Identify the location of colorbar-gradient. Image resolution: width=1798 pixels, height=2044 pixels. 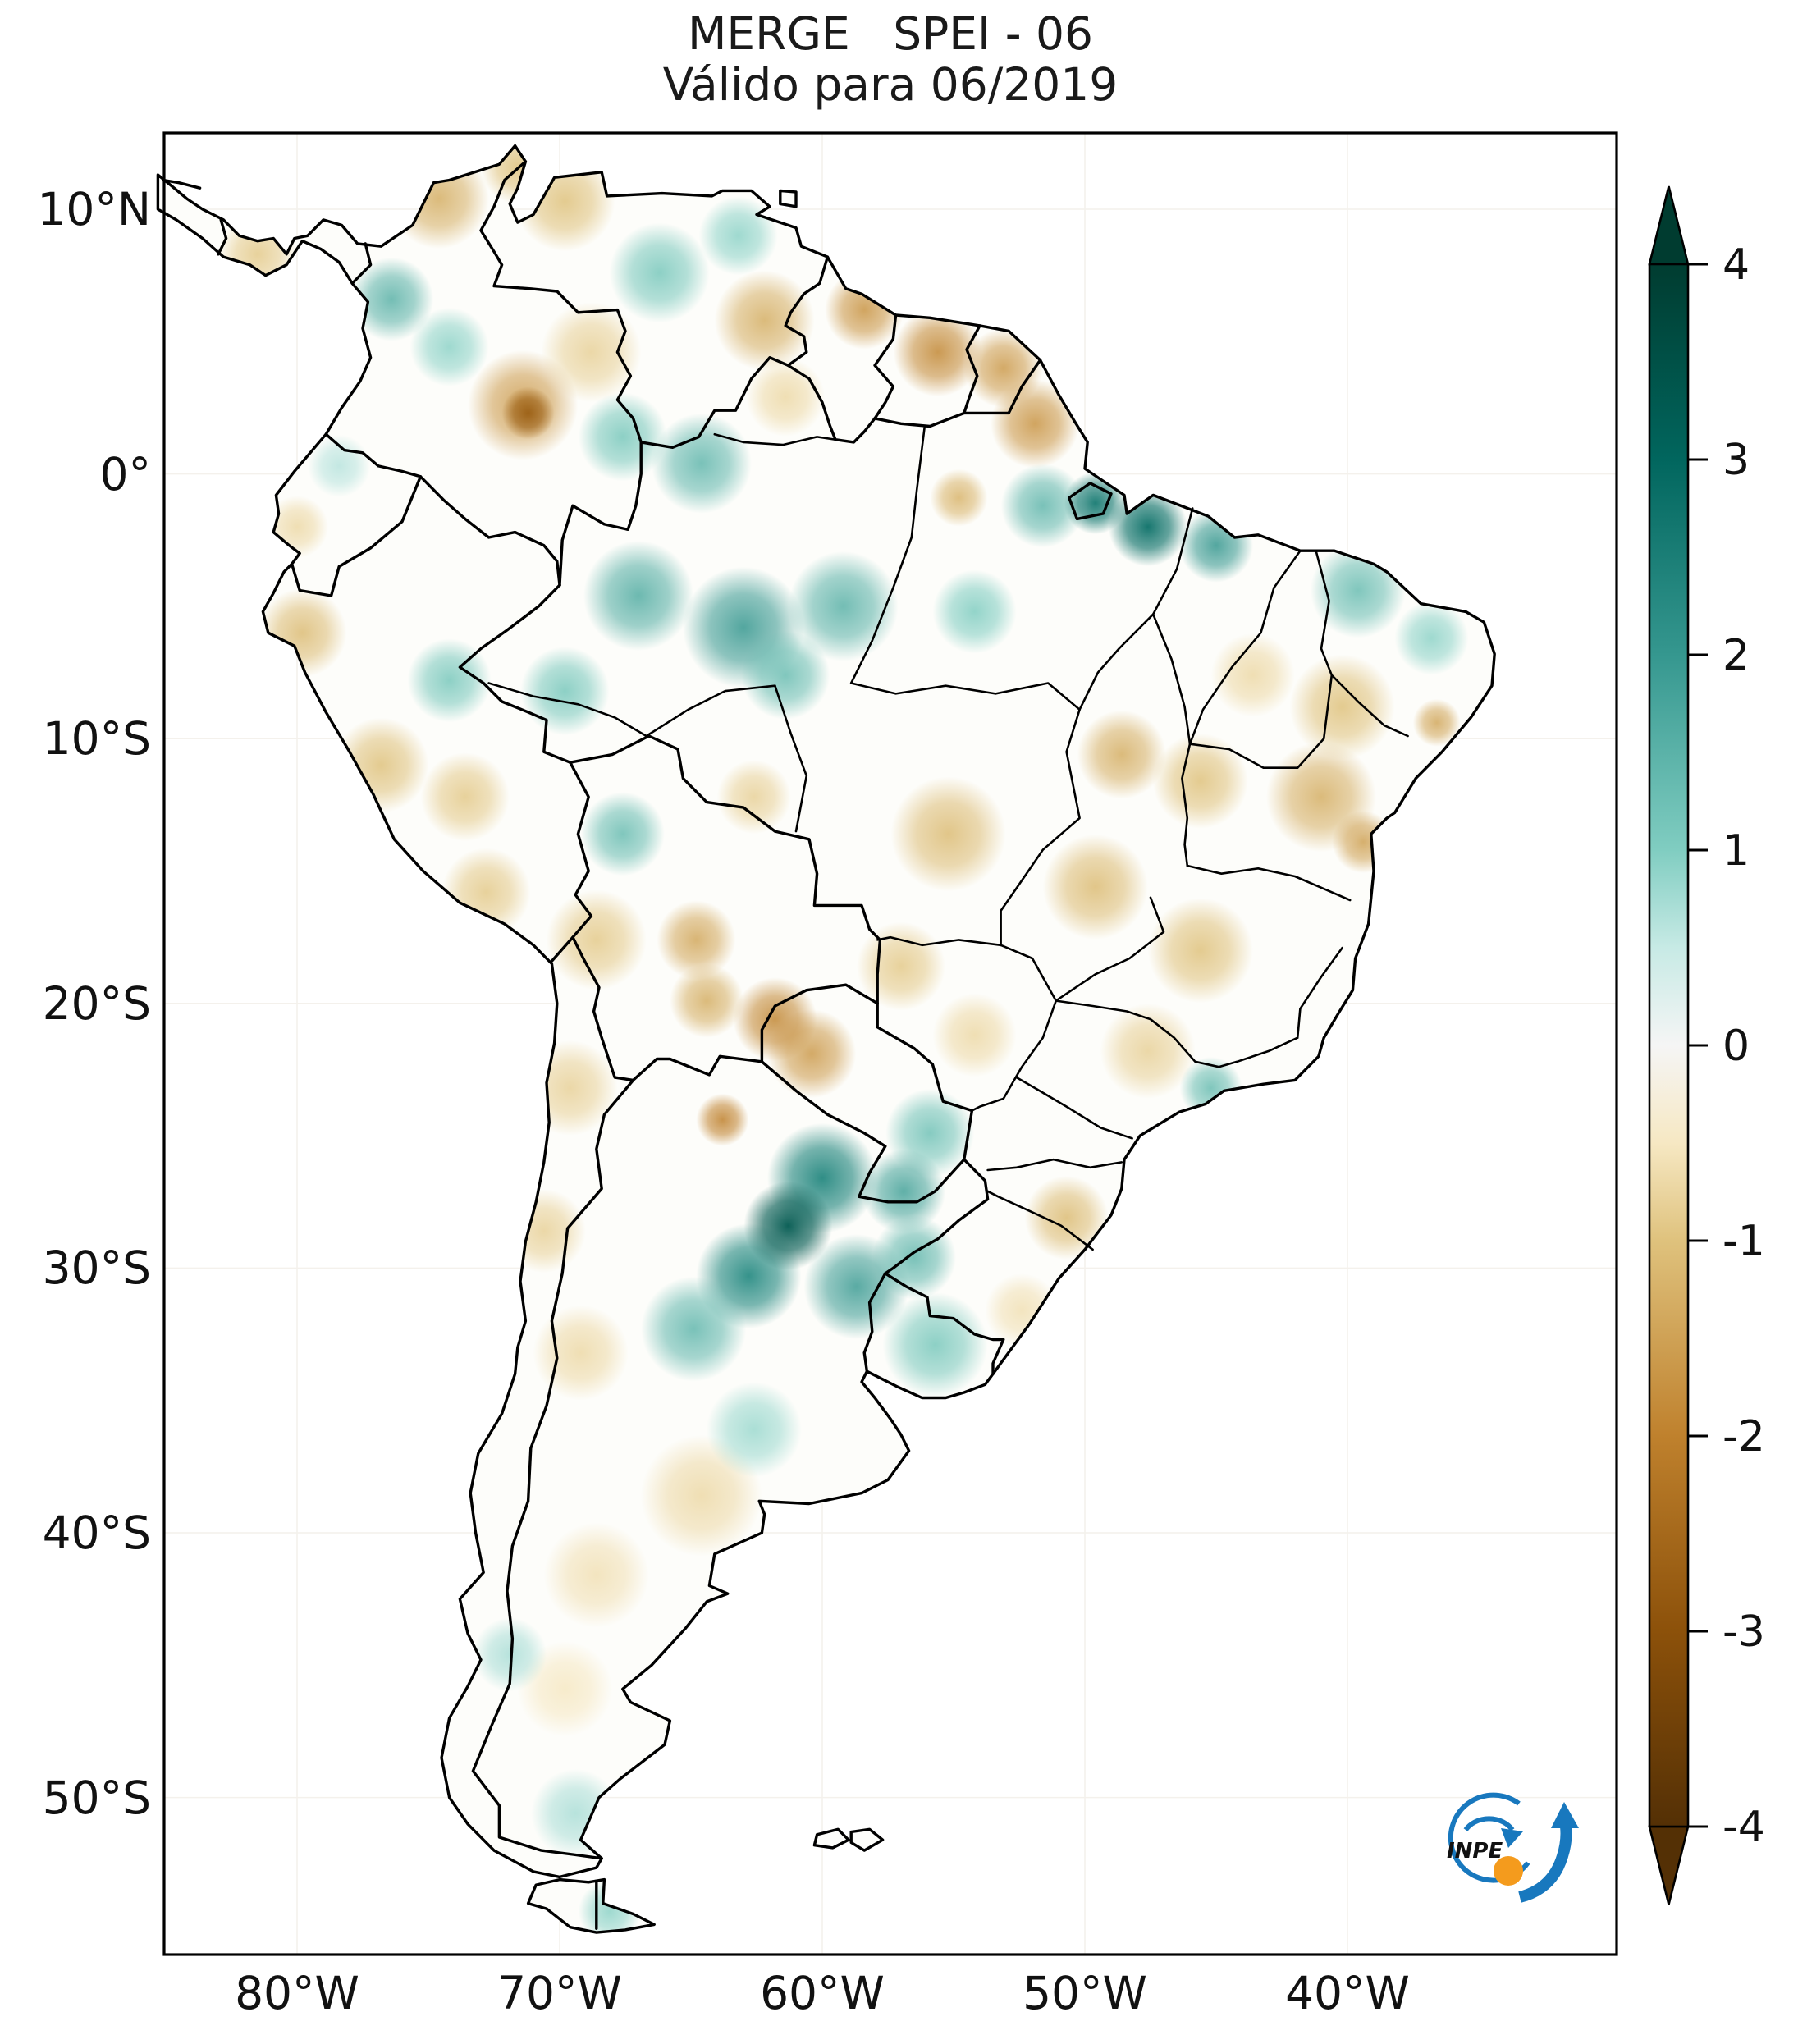
(1669, 1045).